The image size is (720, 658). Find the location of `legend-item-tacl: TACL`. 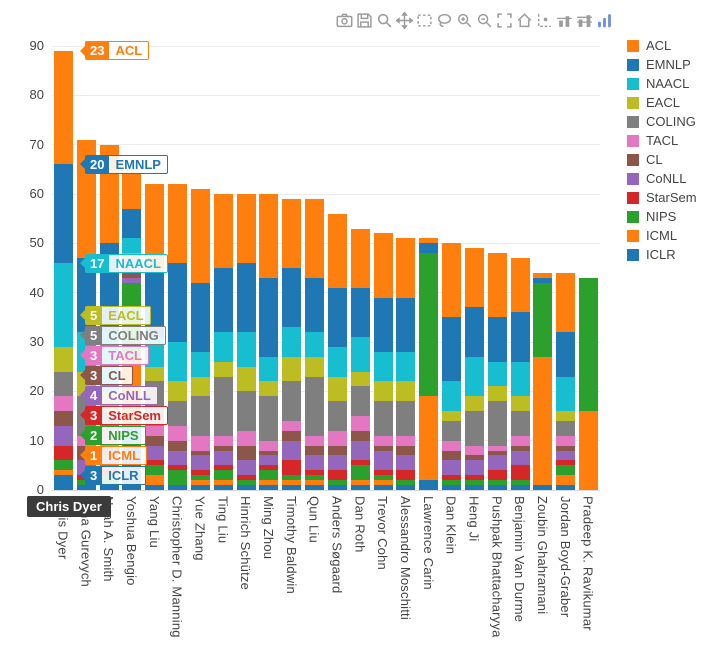

legend-item-tacl: TACL is located at coordinates (662, 140).